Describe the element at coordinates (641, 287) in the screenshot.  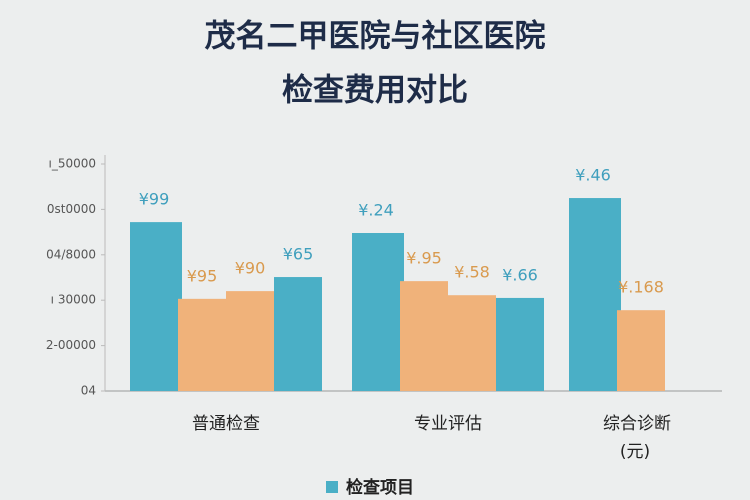
I see `data-label: ¥.168` at that location.